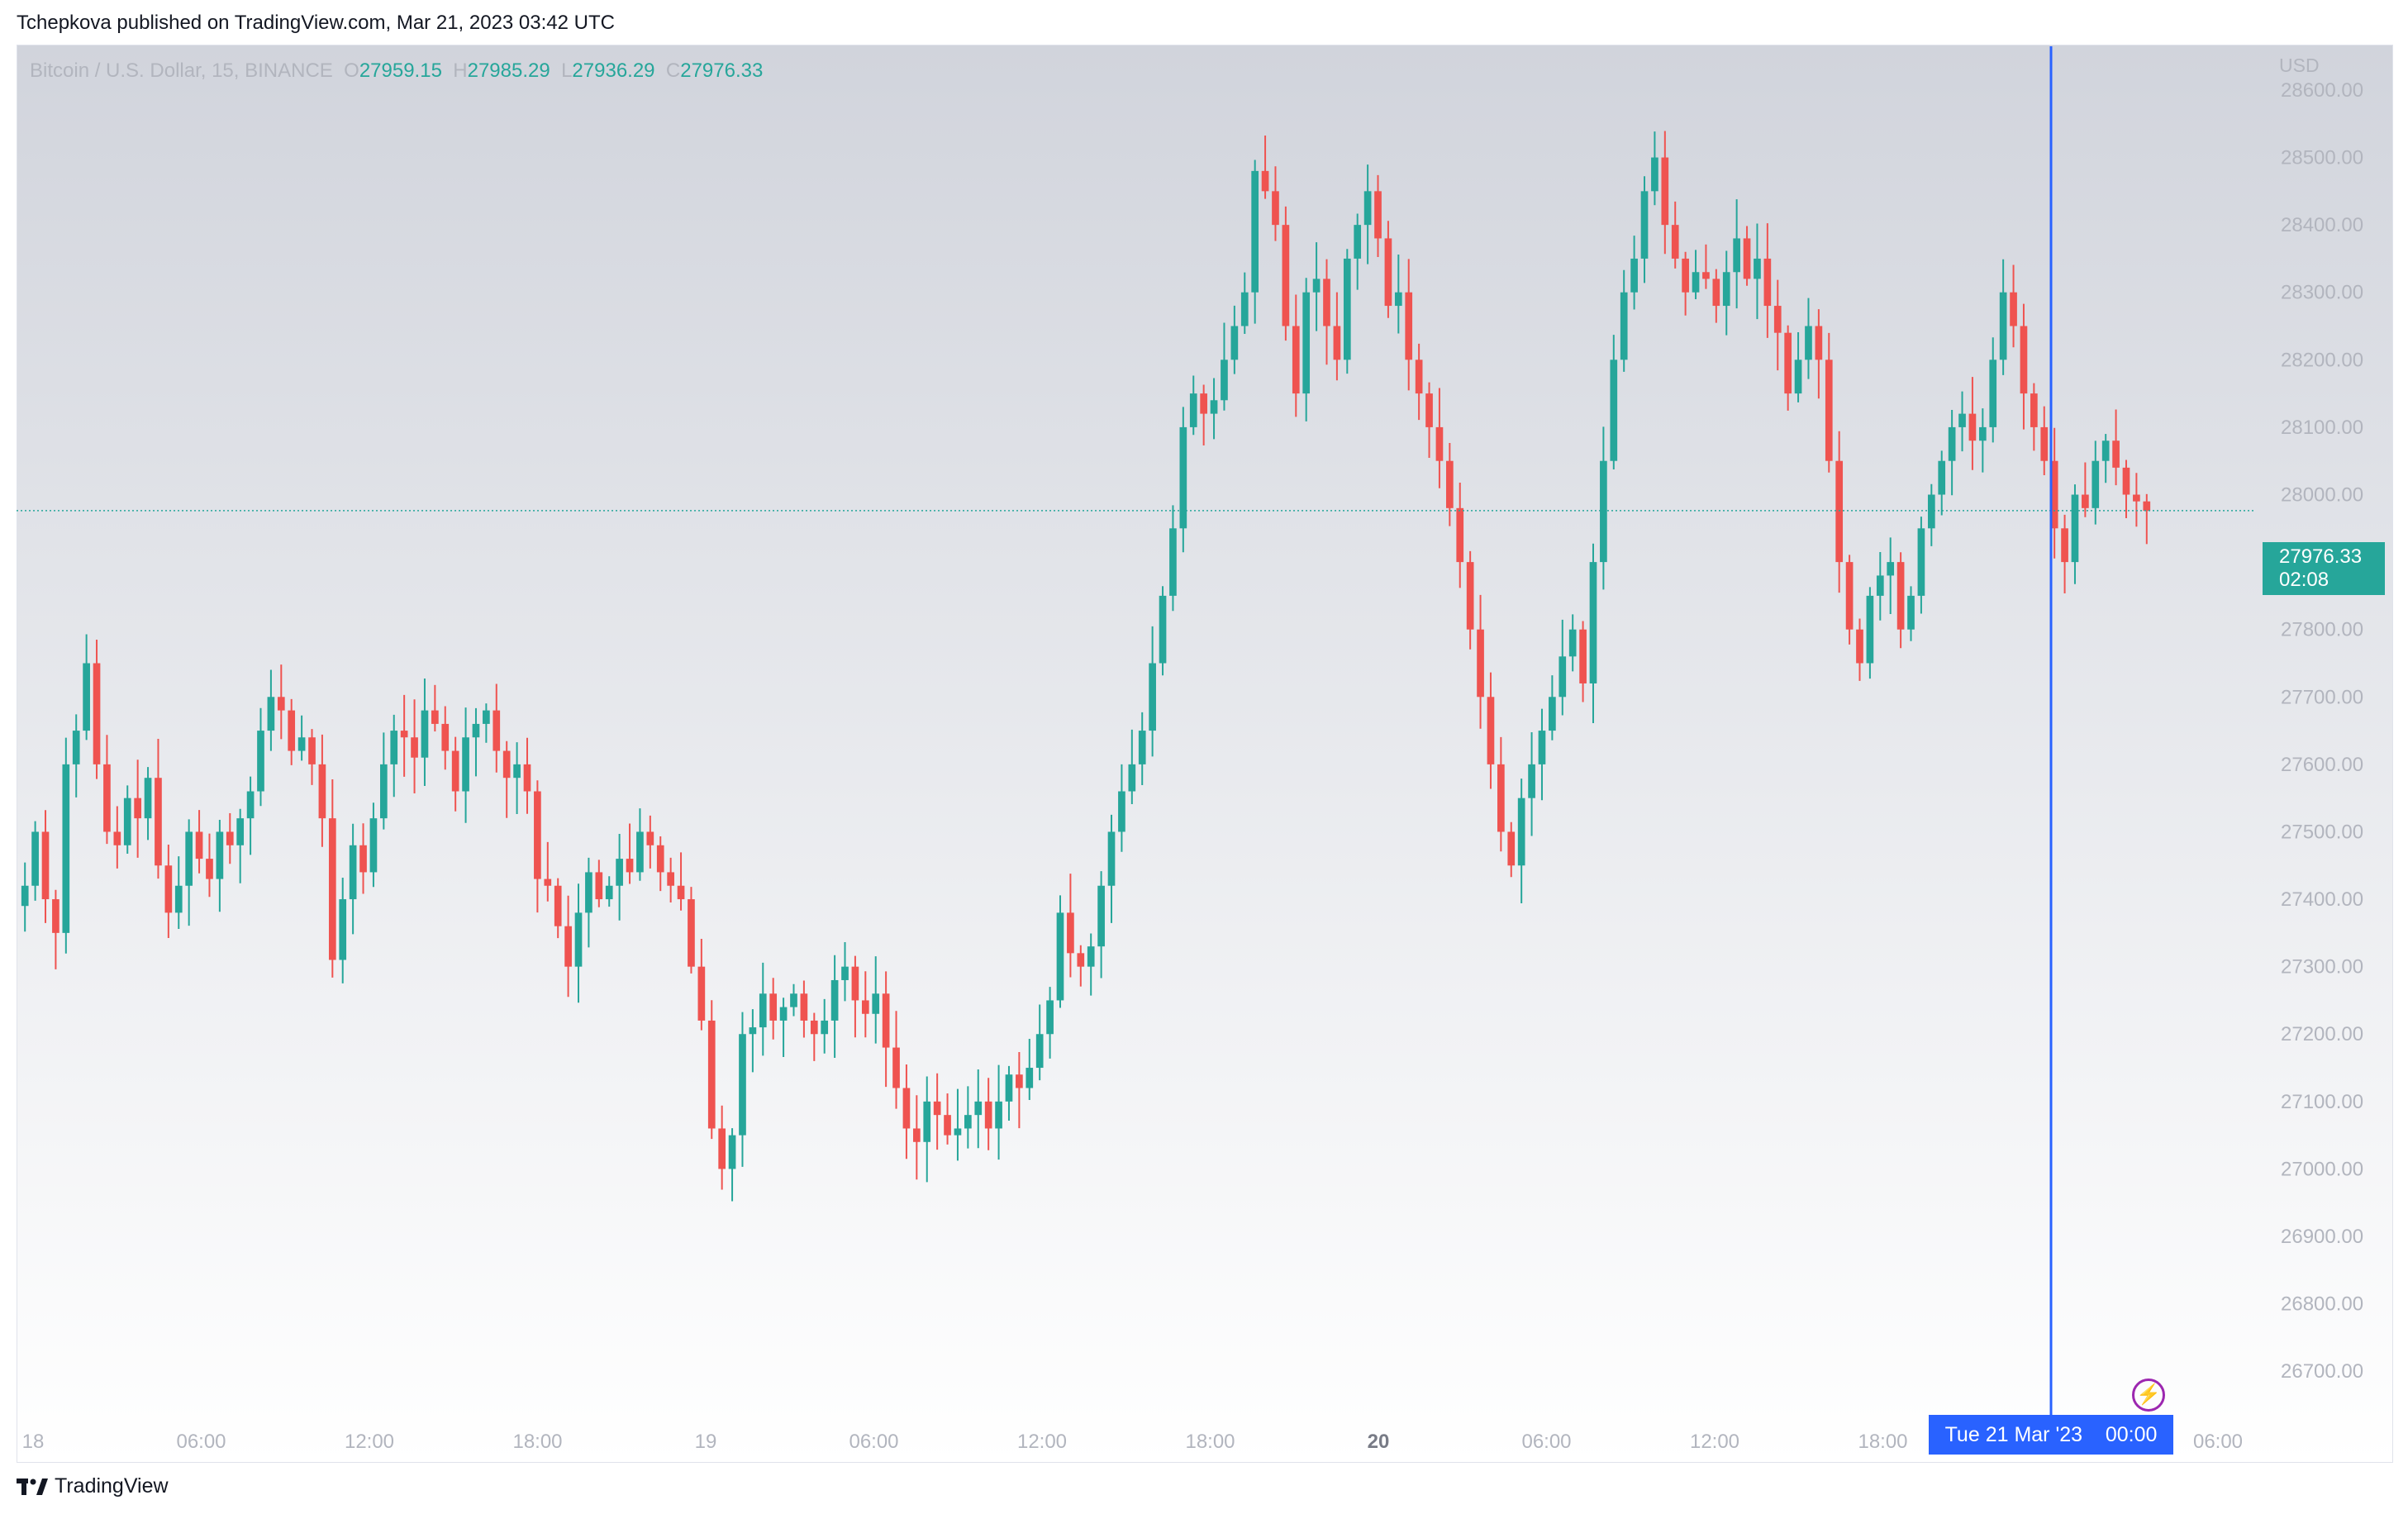  I want to click on symbol-name: Bitcoin / U.S. Dollar, 15, BINANCE, so click(181, 71).